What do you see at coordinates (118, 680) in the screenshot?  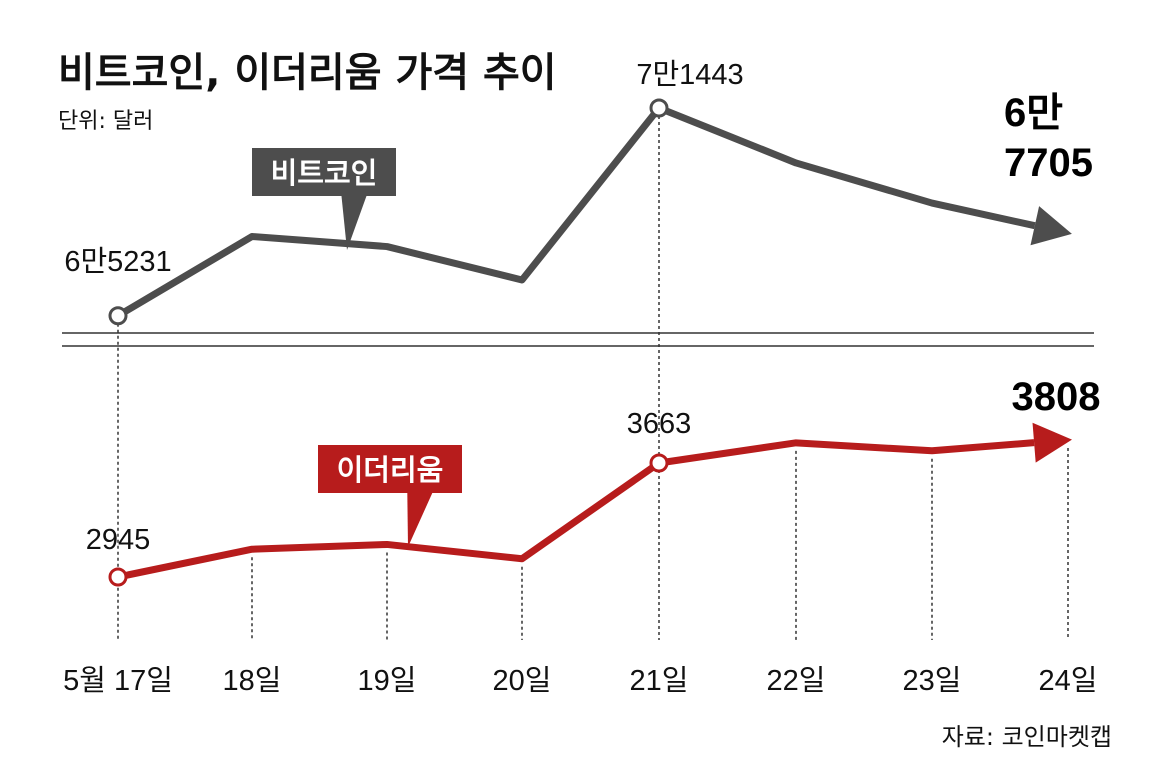 I see `x-tick-label: 5월 17일` at bounding box center [118, 680].